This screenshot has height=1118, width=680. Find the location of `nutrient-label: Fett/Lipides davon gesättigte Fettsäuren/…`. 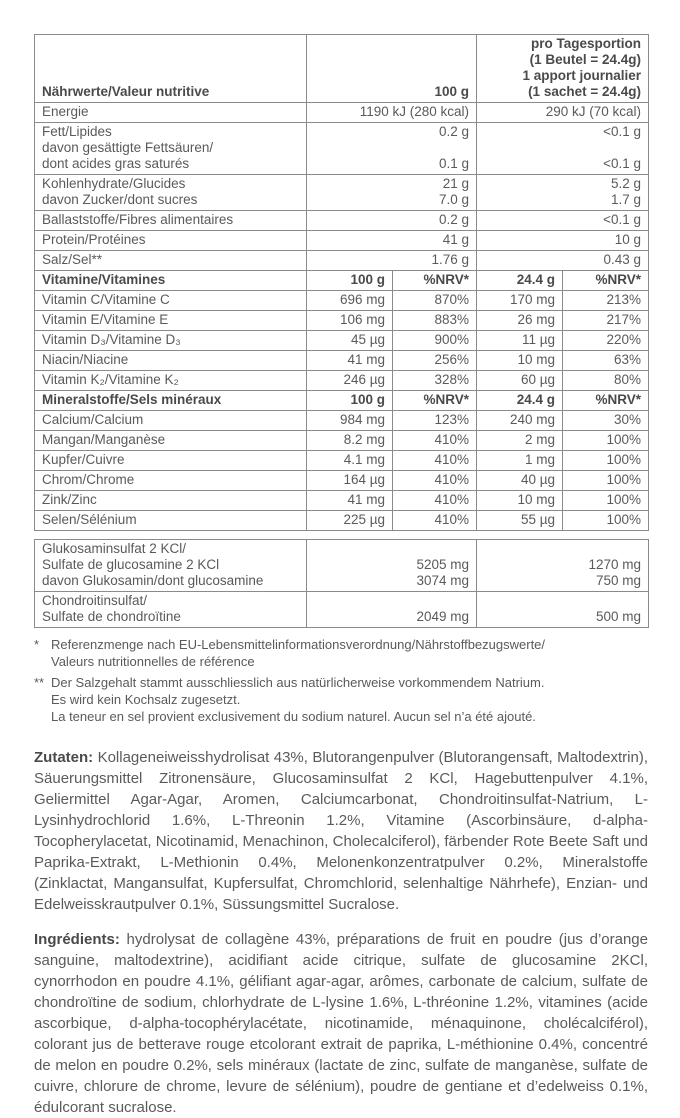

nutrient-label: Fett/Lipides davon gesättigte Fettsäuren/… is located at coordinates (170, 148).